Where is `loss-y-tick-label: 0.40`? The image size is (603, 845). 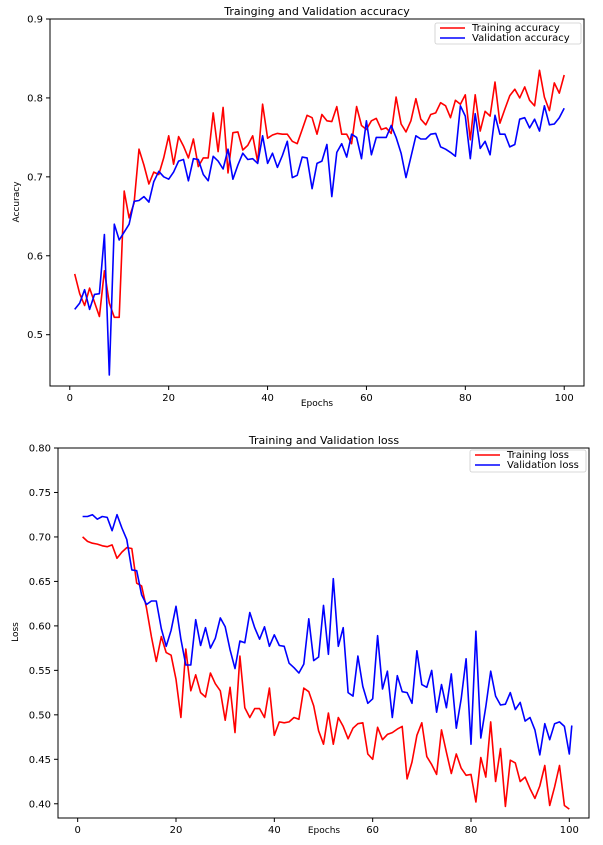
loss-y-tick-label: 0.40 is located at coordinates (40, 804).